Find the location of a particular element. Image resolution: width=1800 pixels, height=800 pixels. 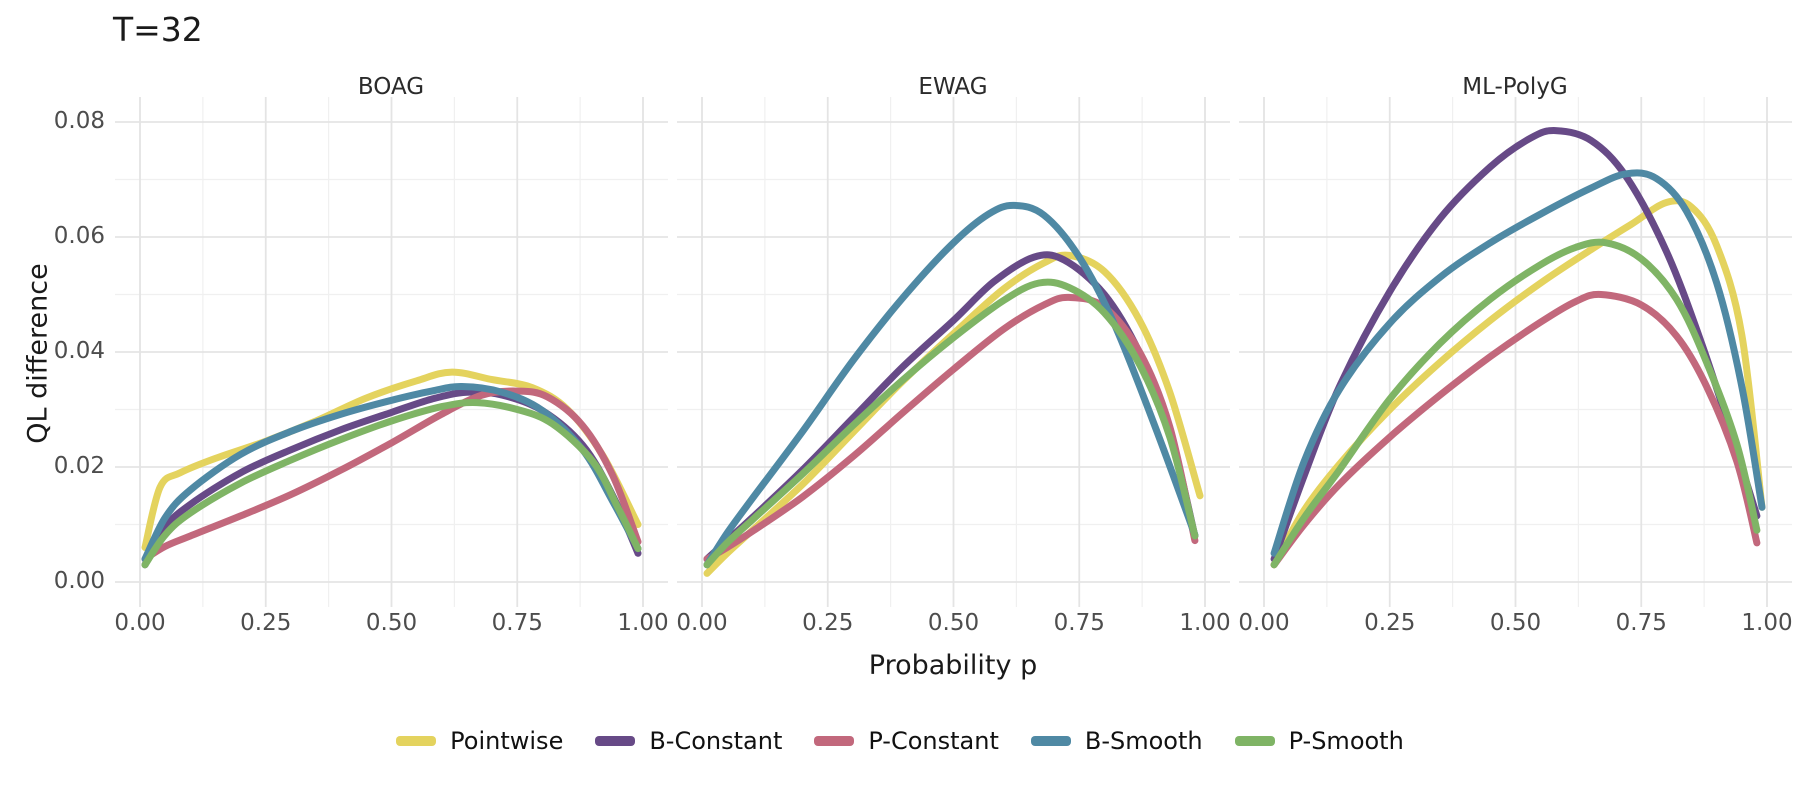

legend-label-p-constant: P-Constant is located at coordinates (933, 741).